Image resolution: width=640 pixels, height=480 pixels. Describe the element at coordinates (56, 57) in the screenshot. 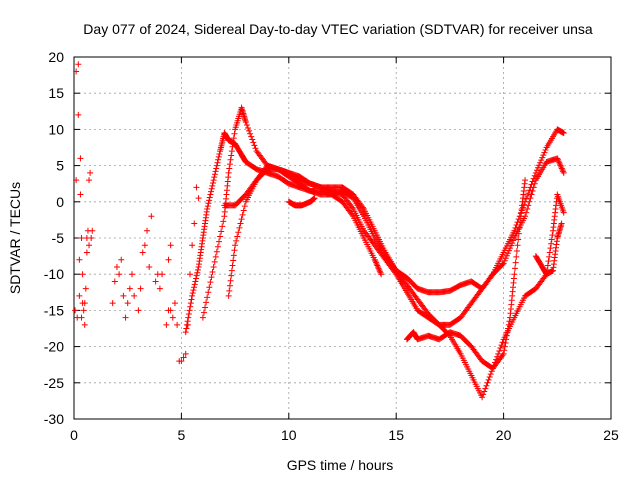

I see `y-tick-label: 20` at that location.